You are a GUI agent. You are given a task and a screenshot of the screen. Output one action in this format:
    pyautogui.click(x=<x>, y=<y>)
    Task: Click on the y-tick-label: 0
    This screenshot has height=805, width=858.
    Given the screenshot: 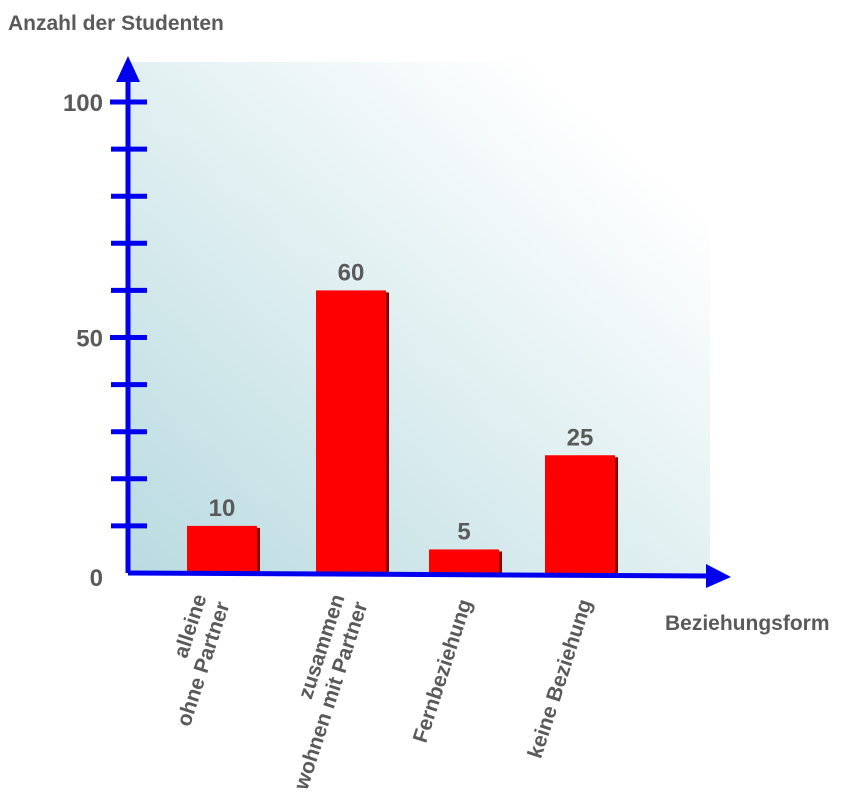 What is the action you would take?
    pyautogui.click(x=96, y=578)
    